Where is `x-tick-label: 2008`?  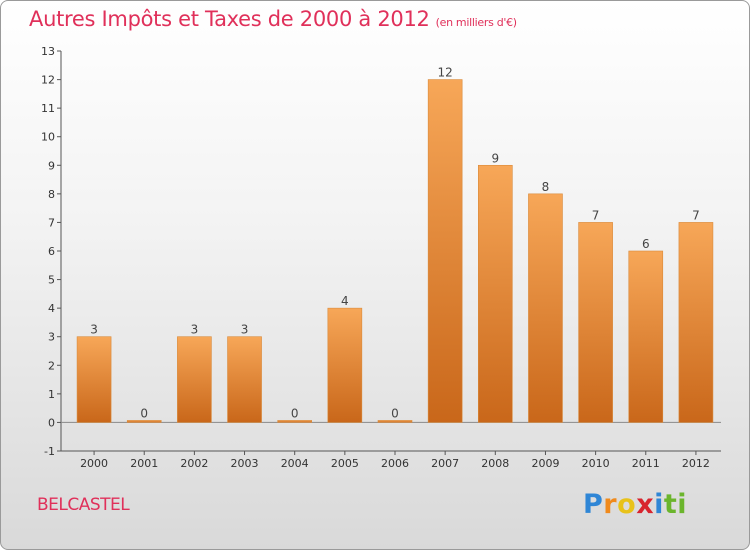 x-tick-label: 2008 is located at coordinates (495, 463).